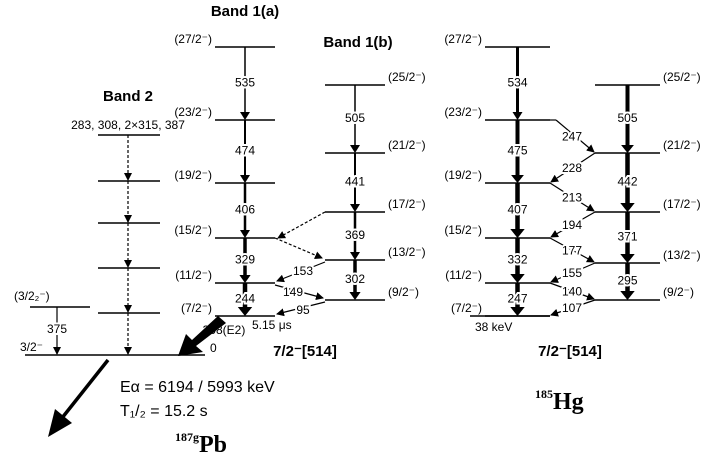  What do you see at coordinates (355, 279) in the screenshot?
I see `gamma-energy: 302` at bounding box center [355, 279].